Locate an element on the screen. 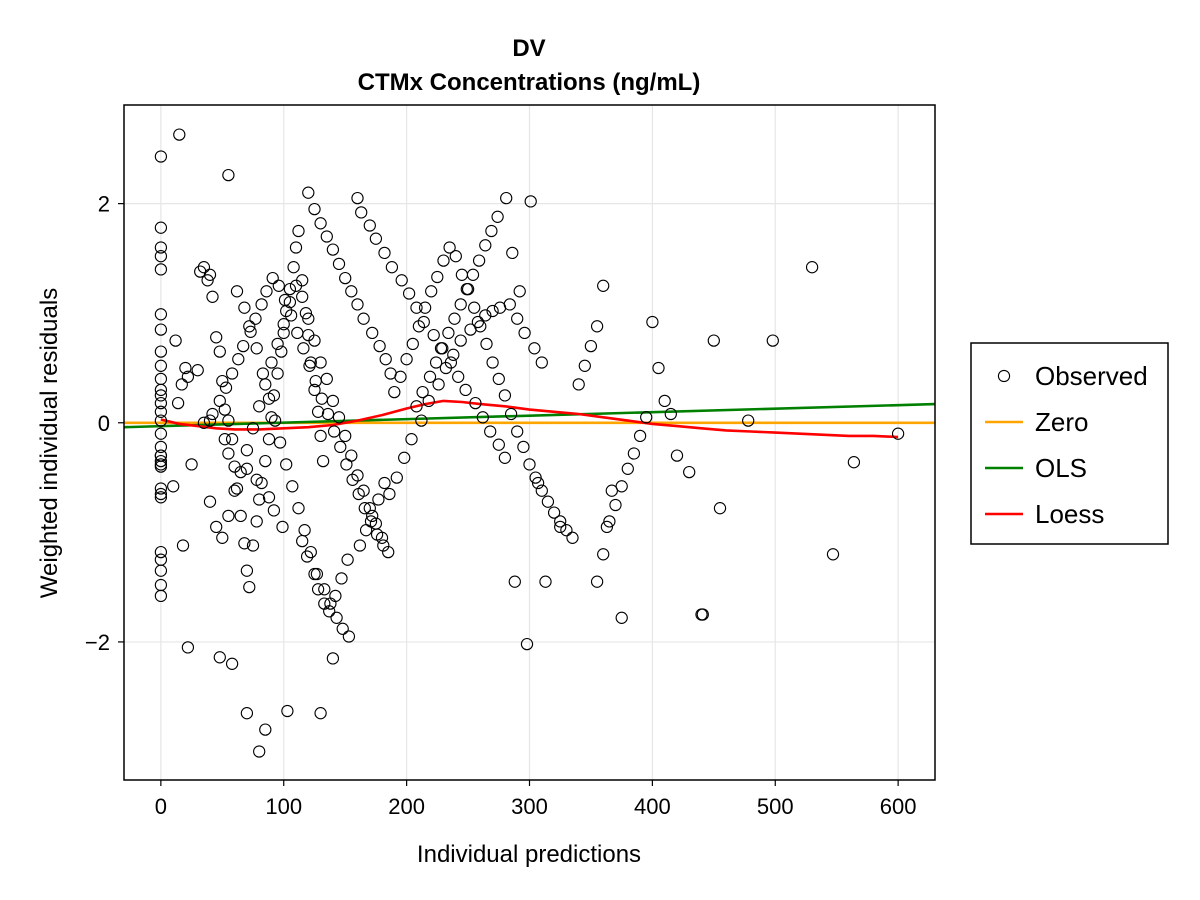 This screenshot has width=1200, height=900. x-tick-label: 200 is located at coordinates (406, 806).